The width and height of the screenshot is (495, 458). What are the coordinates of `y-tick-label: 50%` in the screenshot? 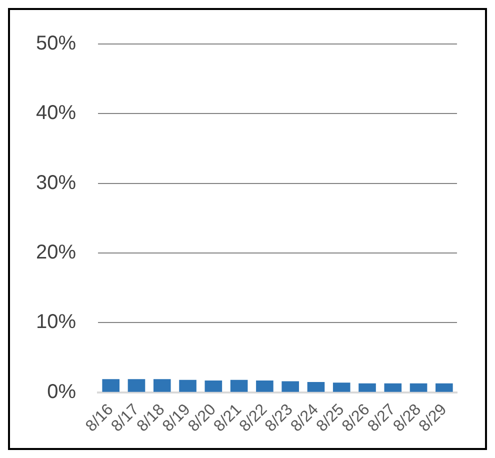 It's located at (56, 43).